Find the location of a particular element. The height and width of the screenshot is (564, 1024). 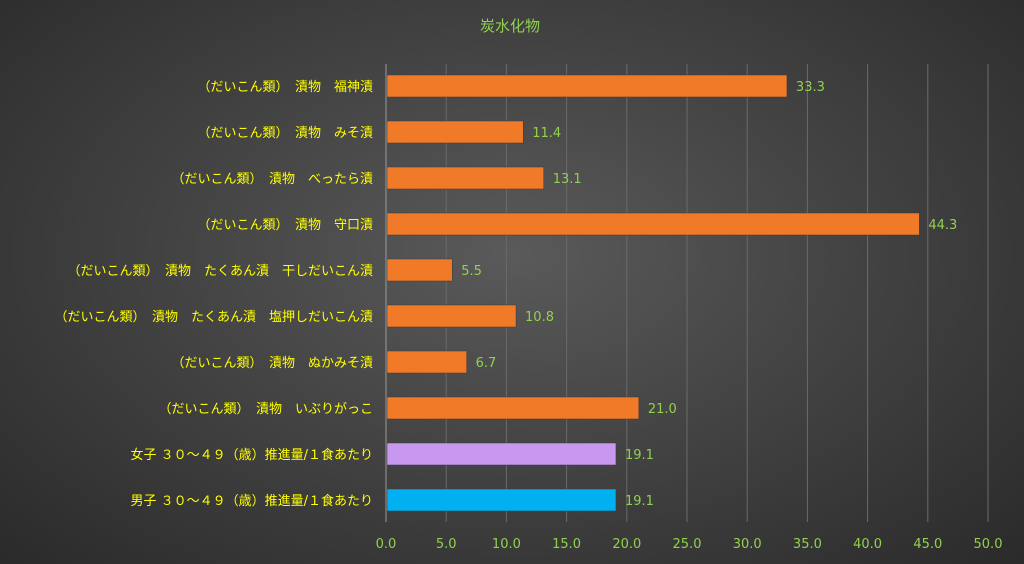

x-tick-label: 30.0 is located at coordinates (747, 544).